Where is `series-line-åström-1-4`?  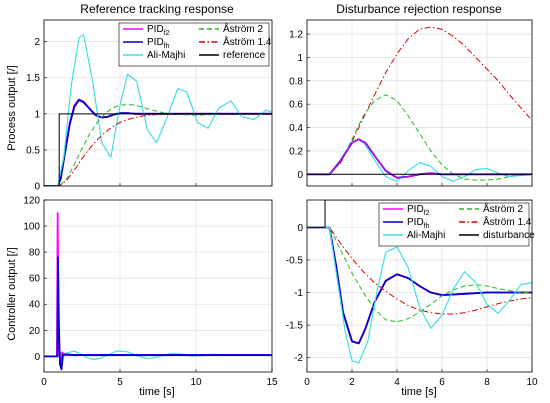
series-line-åström-1-4 is located at coordinates (419, 270).